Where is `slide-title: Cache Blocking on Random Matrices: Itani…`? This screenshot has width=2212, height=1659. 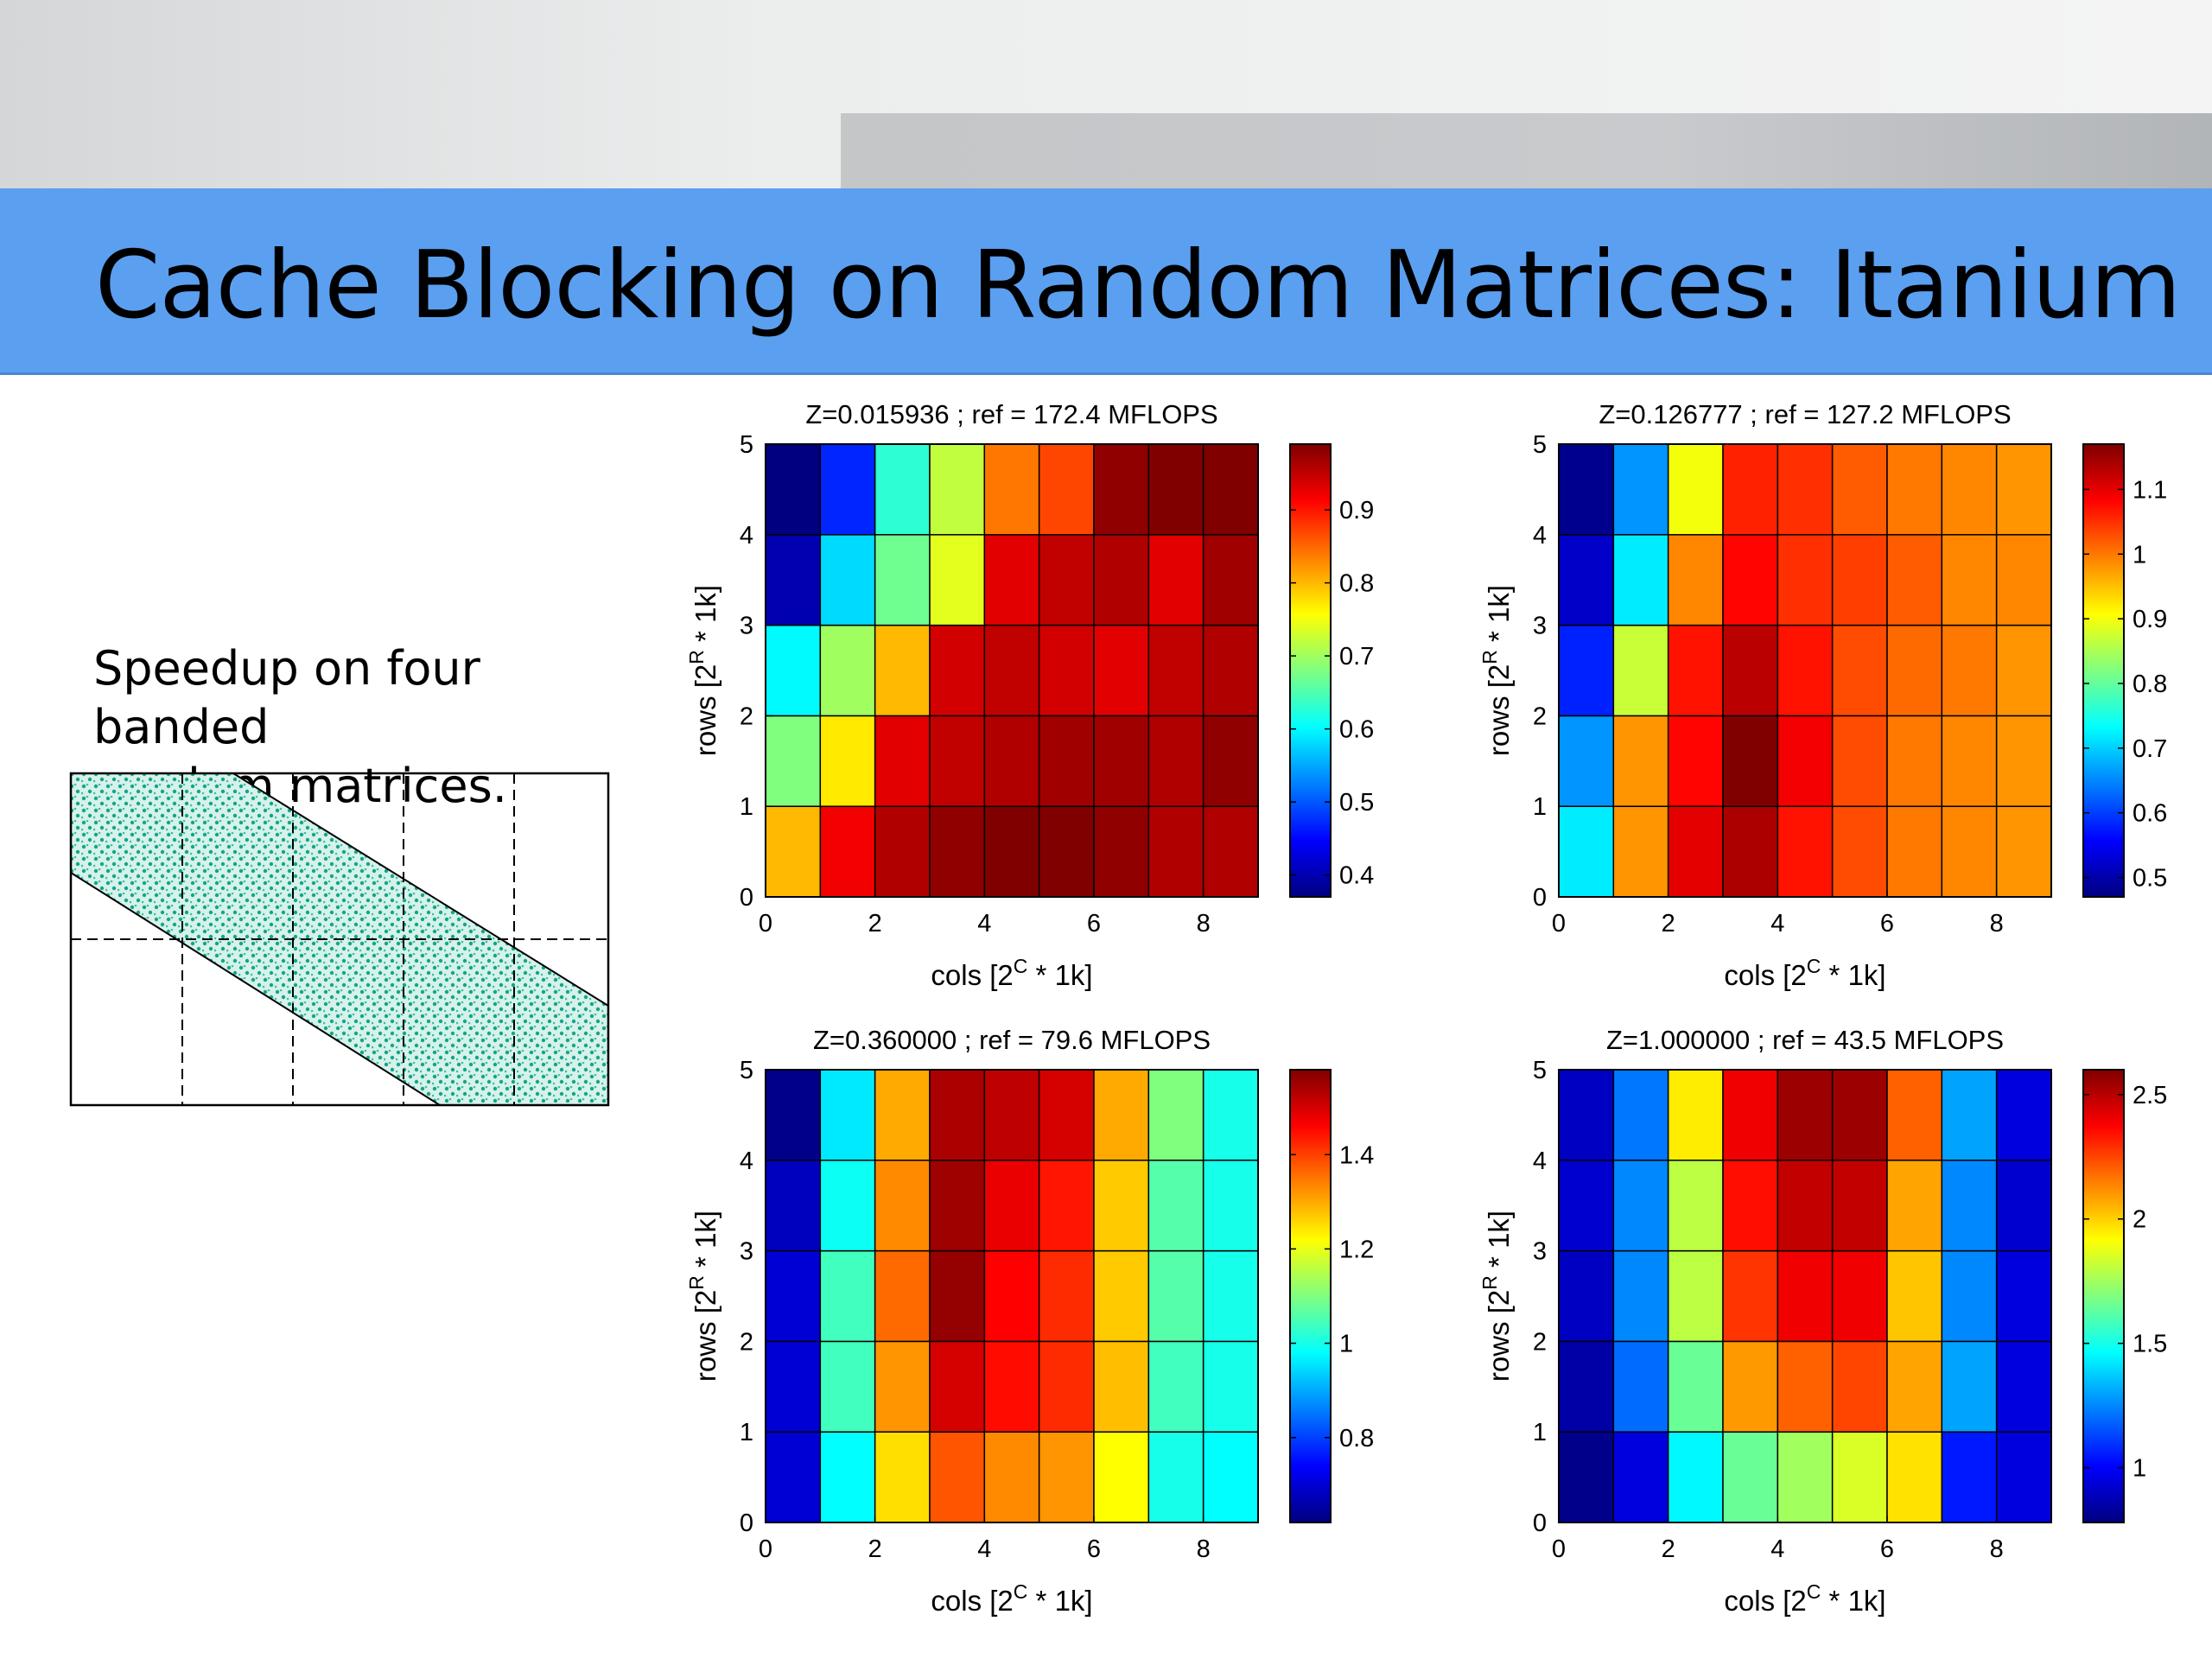
slide-title: Cache Blocking on Random Matrices: Itani… is located at coordinates (1138, 286).